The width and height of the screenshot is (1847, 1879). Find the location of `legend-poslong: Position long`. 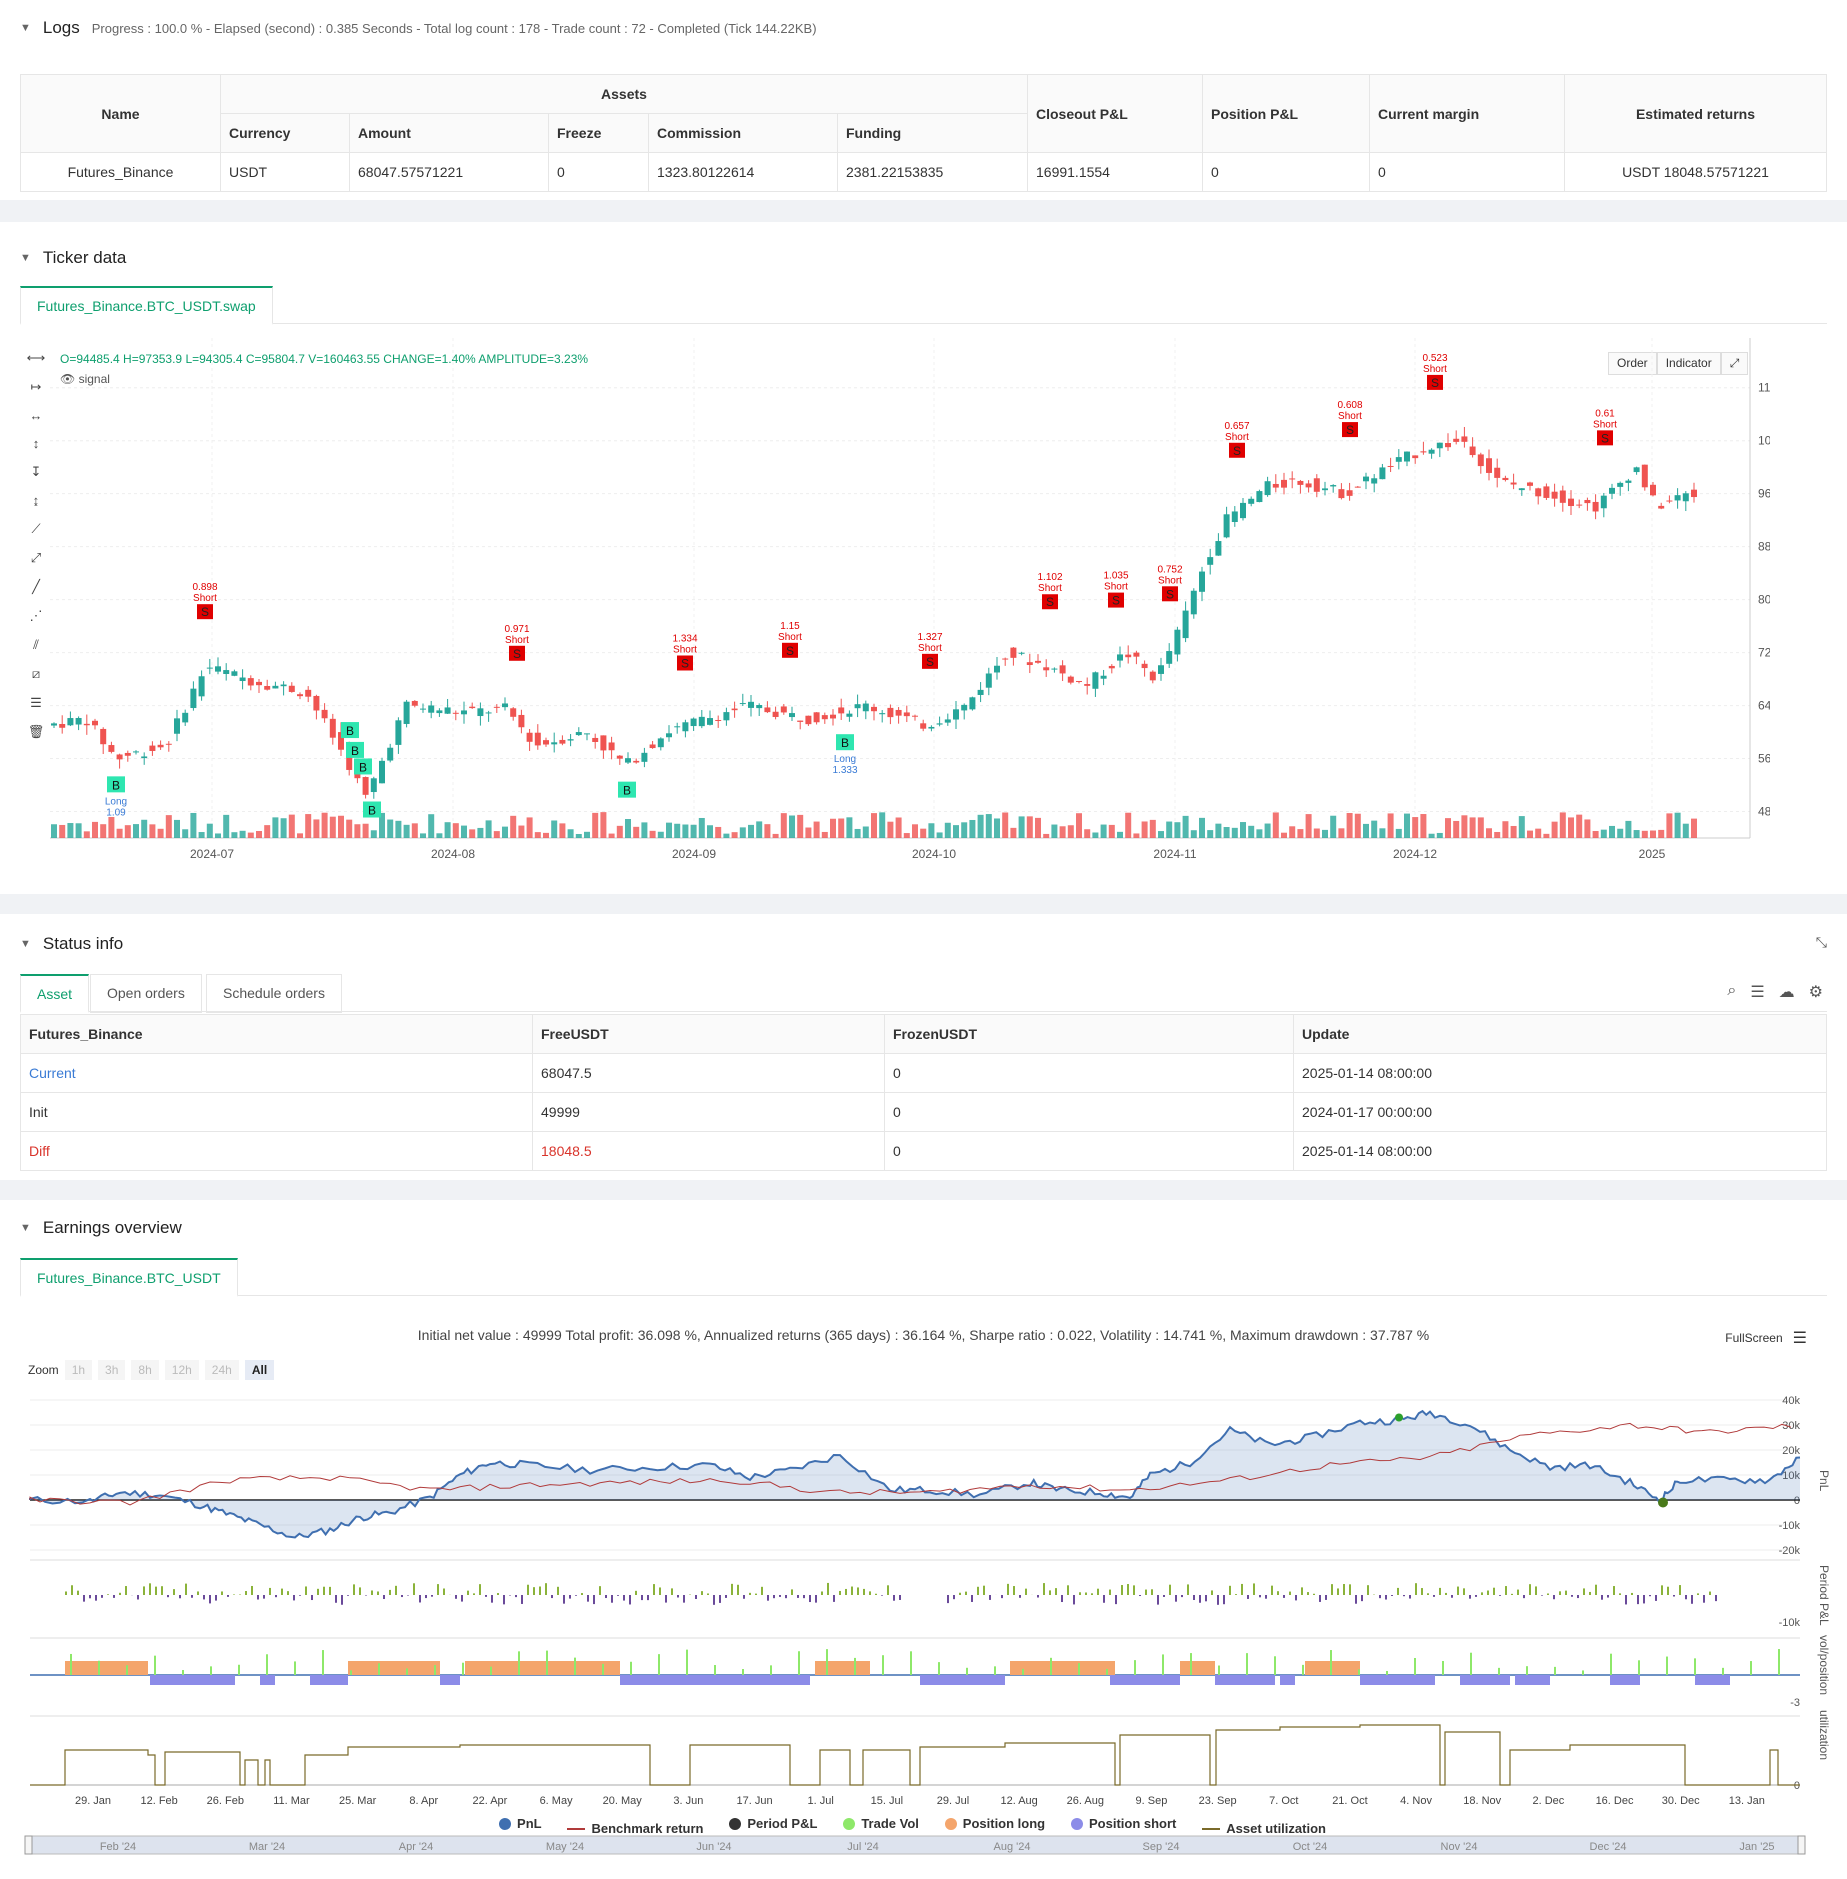

legend-poslong: Position long is located at coordinates (994, 1823).